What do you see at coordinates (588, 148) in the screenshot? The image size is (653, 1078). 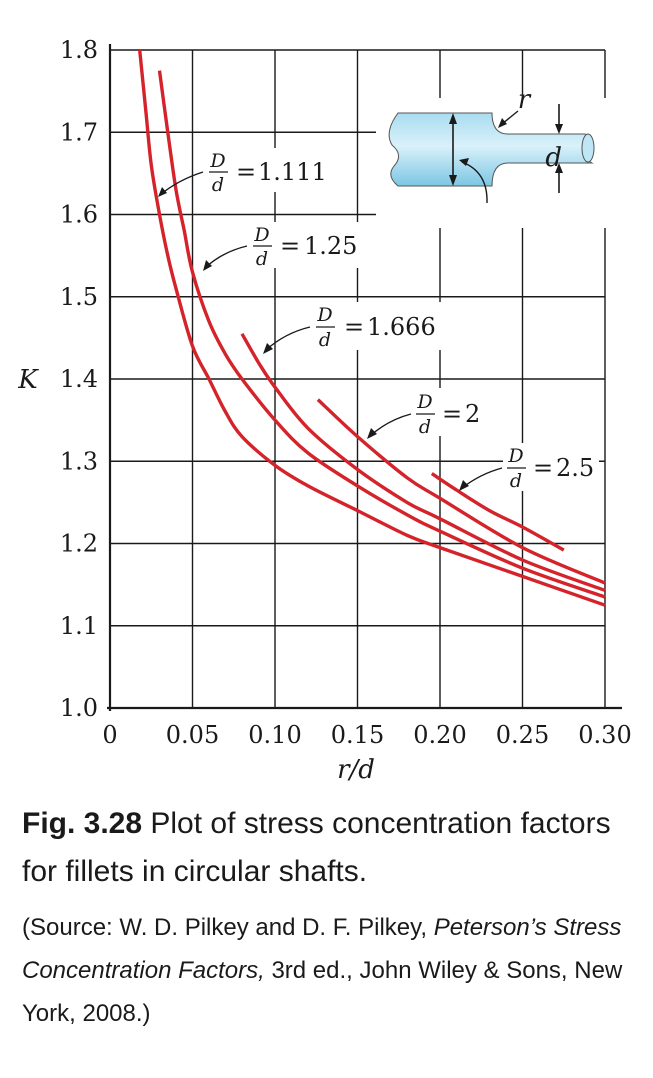 I see `shaft-end` at bounding box center [588, 148].